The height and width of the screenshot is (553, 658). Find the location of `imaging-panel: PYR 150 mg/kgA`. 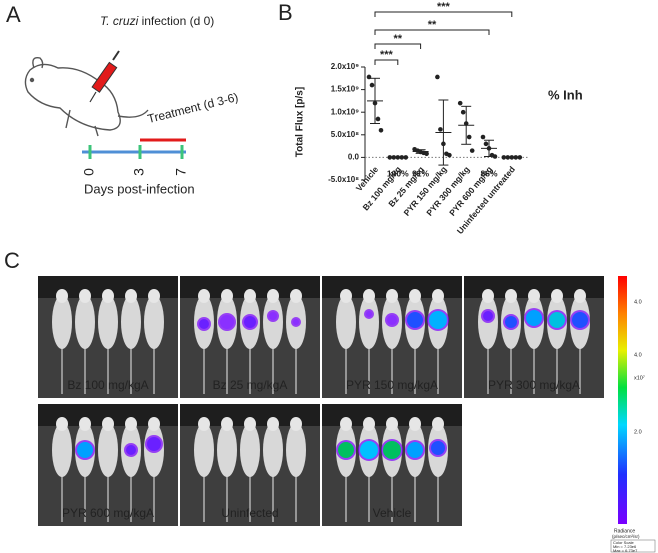

imaging-panel: PYR 150 mg/kgA is located at coordinates (392, 337).